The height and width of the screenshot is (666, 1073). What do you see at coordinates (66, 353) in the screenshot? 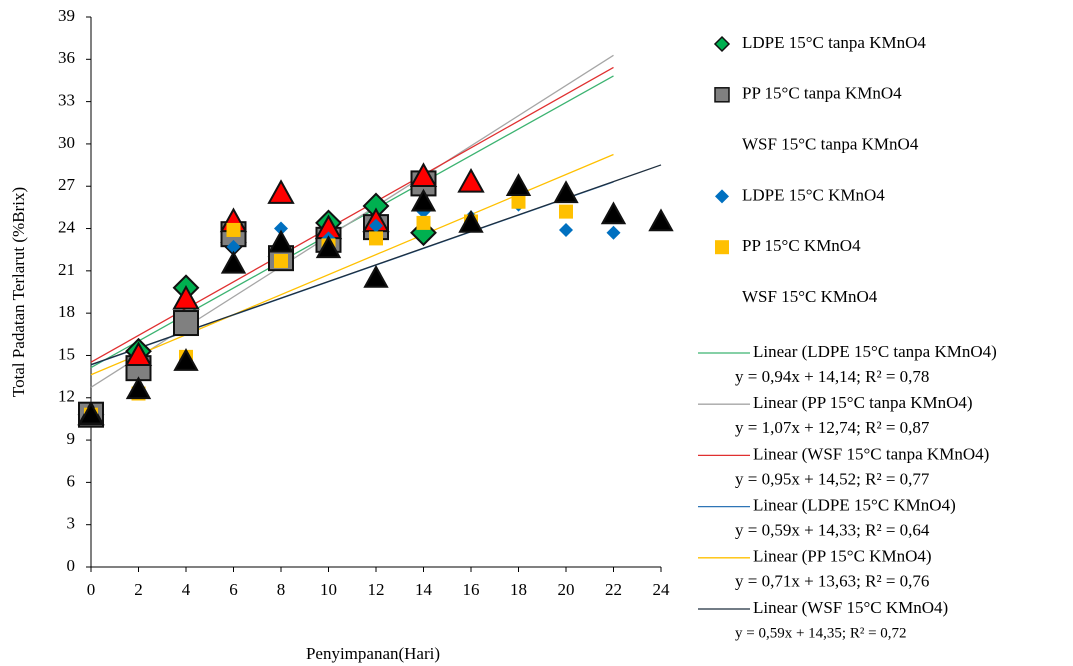
I see `y-tick-label: 15` at bounding box center [66, 353].